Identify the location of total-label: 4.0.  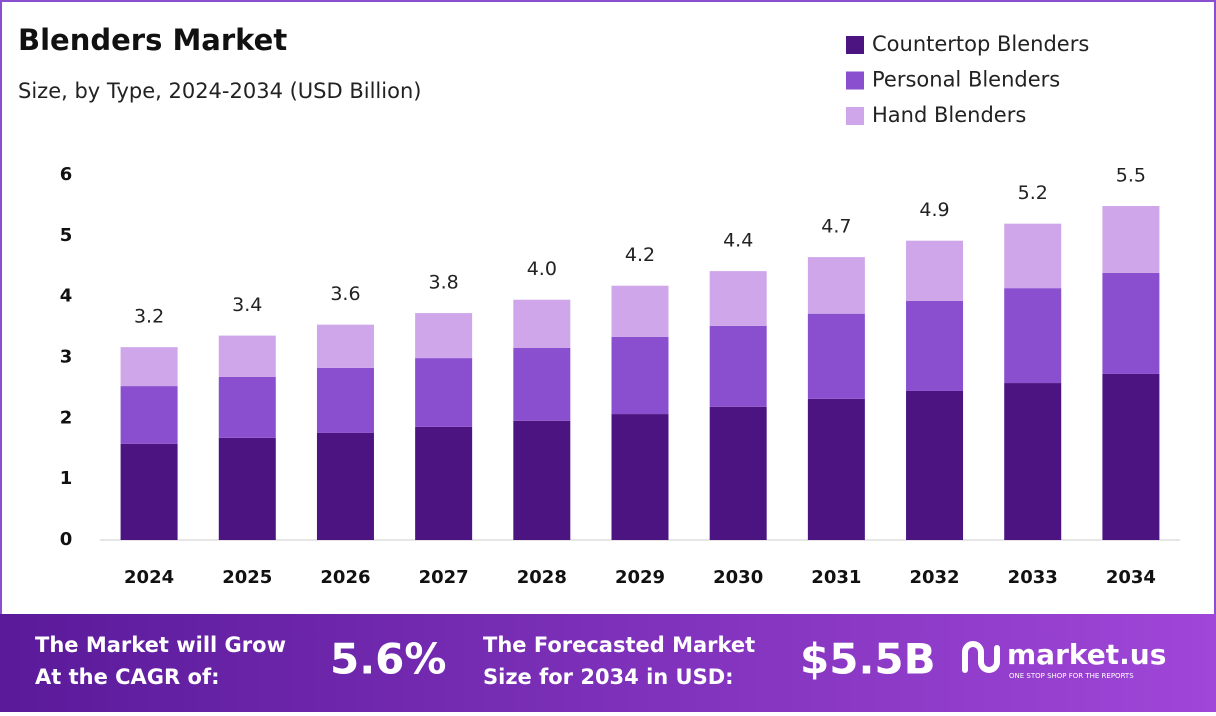
(542, 269).